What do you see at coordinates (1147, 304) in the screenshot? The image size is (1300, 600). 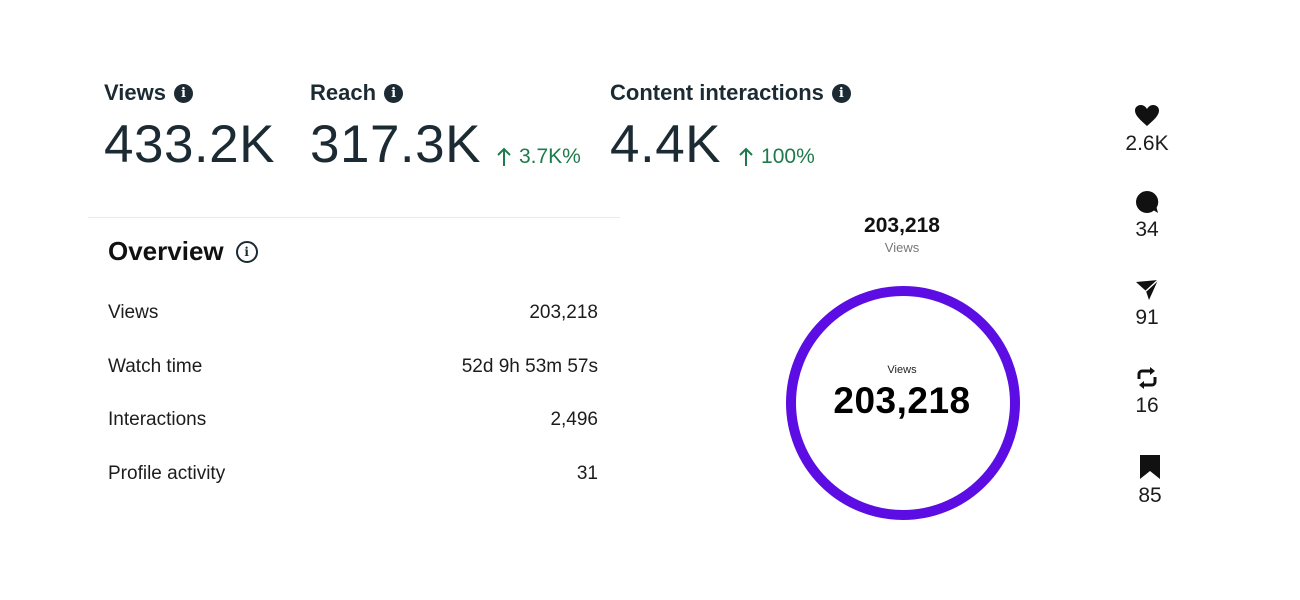 I see `stat-shares: 91` at bounding box center [1147, 304].